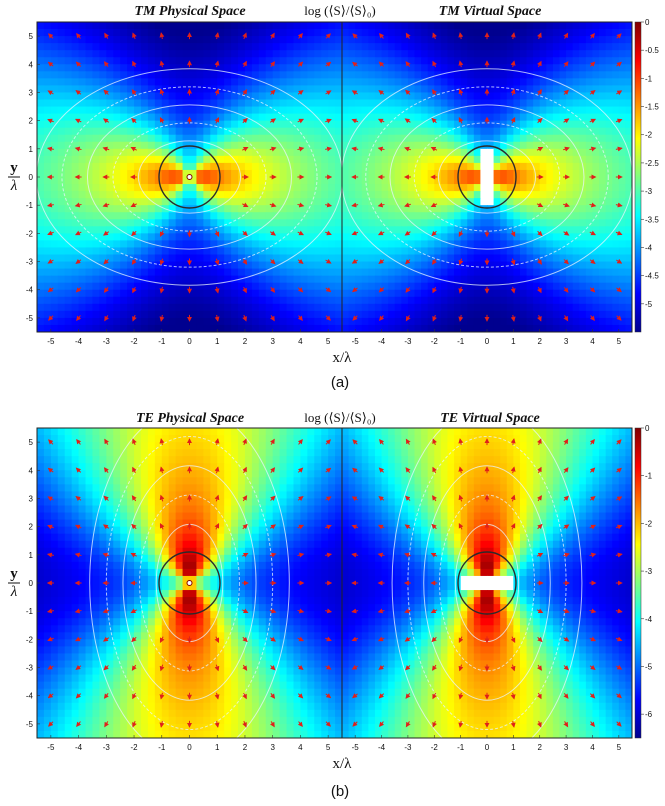 This screenshot has width=665, height=806. Describe the element at coordinates (461, 341) in the screenshot. I see `x-tick-label: -1` at that location.